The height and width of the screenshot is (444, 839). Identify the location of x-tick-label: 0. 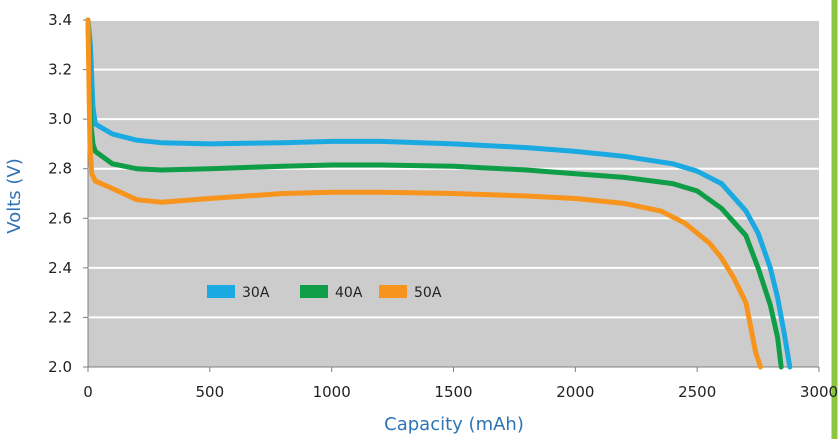
(88, 392).